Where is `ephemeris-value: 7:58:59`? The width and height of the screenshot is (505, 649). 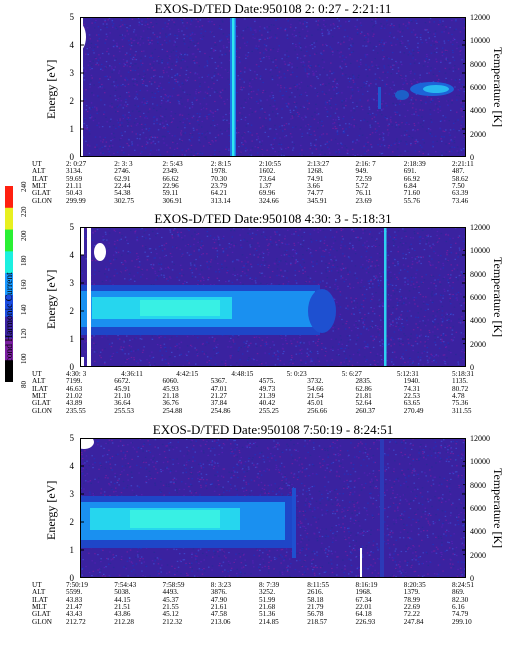
ephemeris-value: 7:58:59 is located at coordinates (173, 585).